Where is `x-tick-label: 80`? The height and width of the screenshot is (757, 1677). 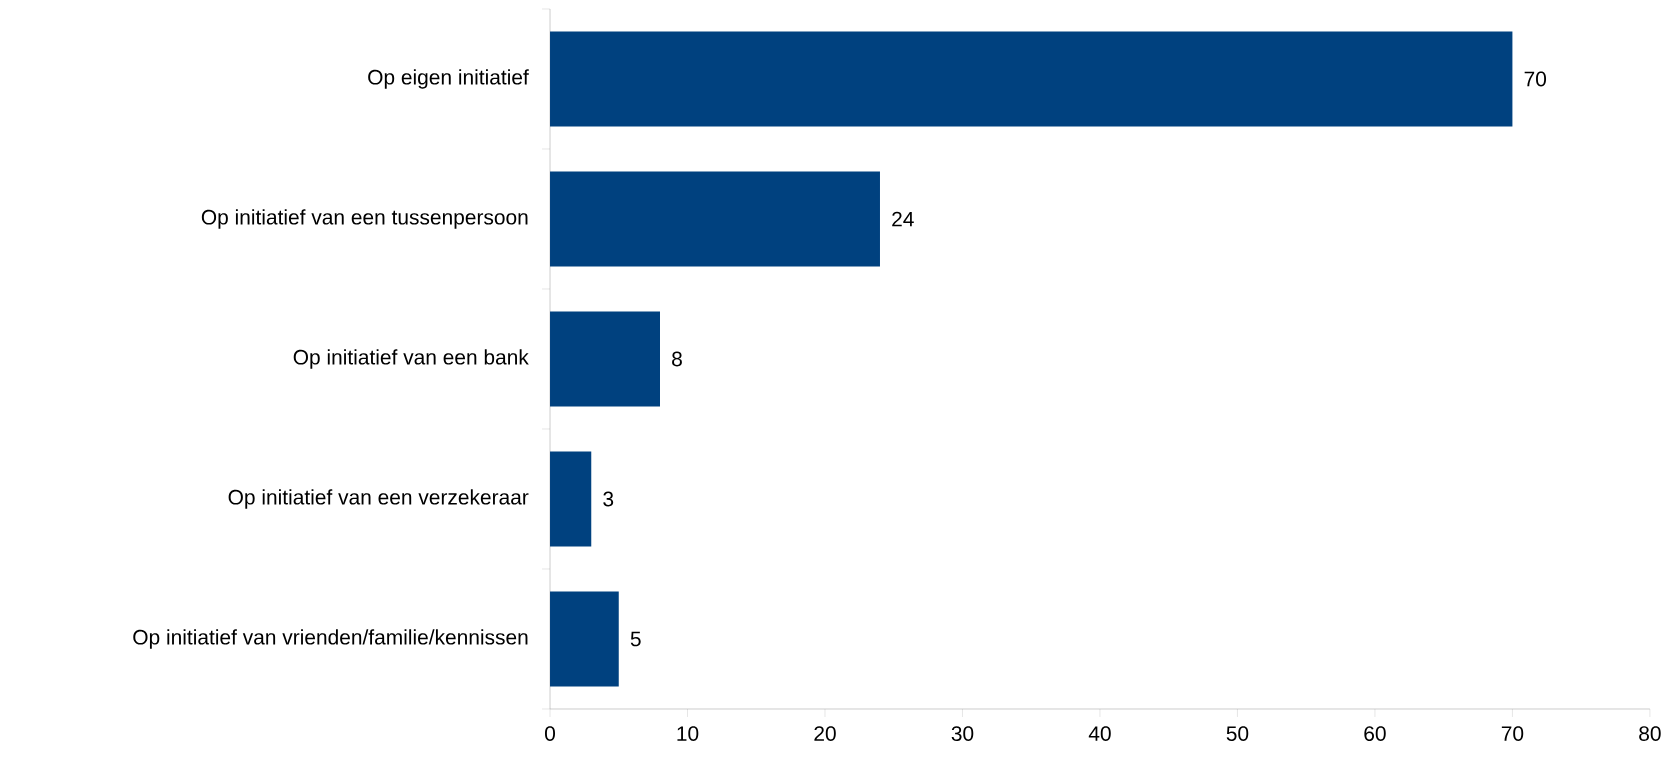 x-tick-label: 80 is located at coordinates (1650, 733).